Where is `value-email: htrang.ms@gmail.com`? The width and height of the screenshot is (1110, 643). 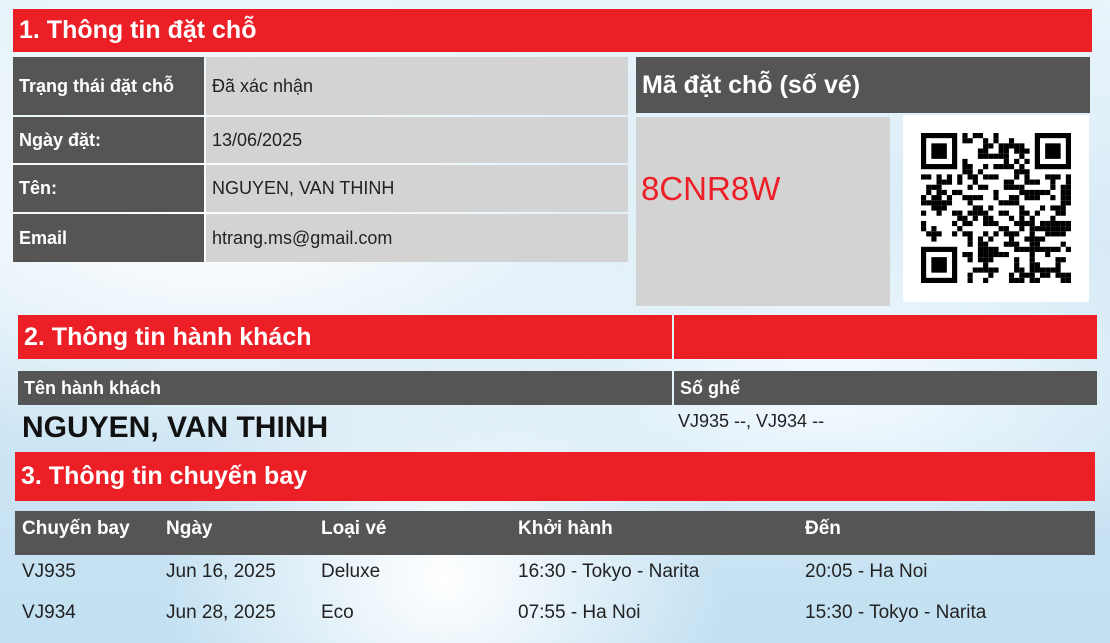
value-email: htrang.ms@gmail.com is located at coordinates (417, 238).